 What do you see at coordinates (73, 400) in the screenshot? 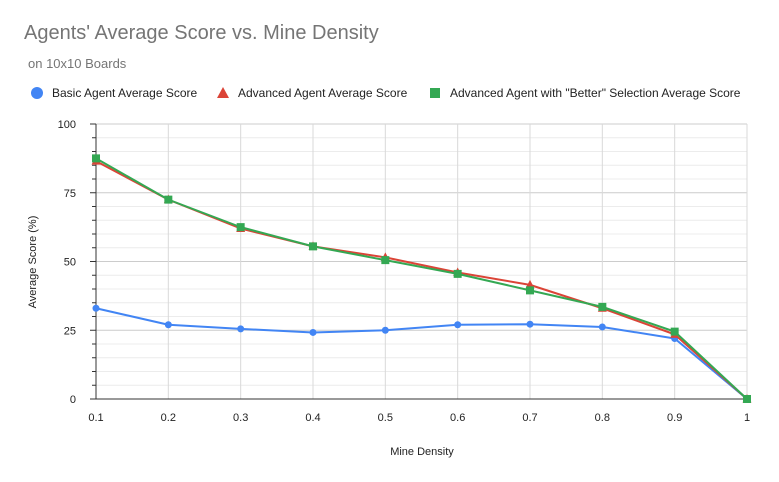
I see `y-tick-label: 0` at bounding box center [73, 400].